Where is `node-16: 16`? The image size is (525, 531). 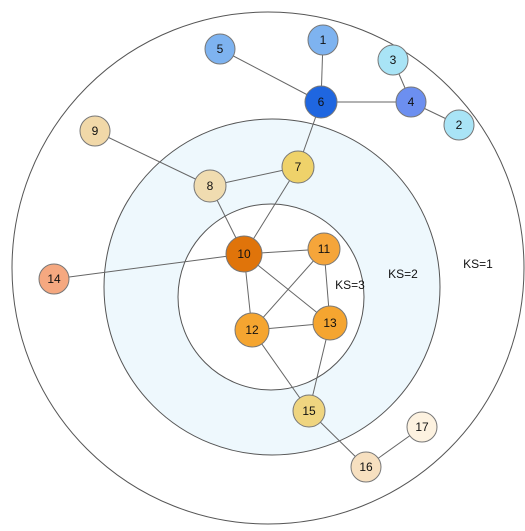
node-16: 16 is located at coordinates (366, 467).